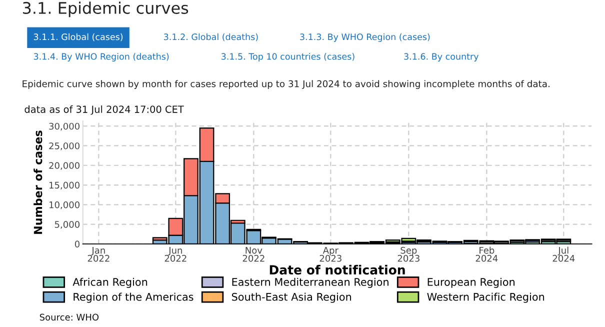  Describe the element at coordinates (286, 84) in the screenshot. I see `chart-subtitle: Epidemic curve shown by month for cases reported up to 31 Jul 2024 to avoid showing incomplete months of data.` at that location.